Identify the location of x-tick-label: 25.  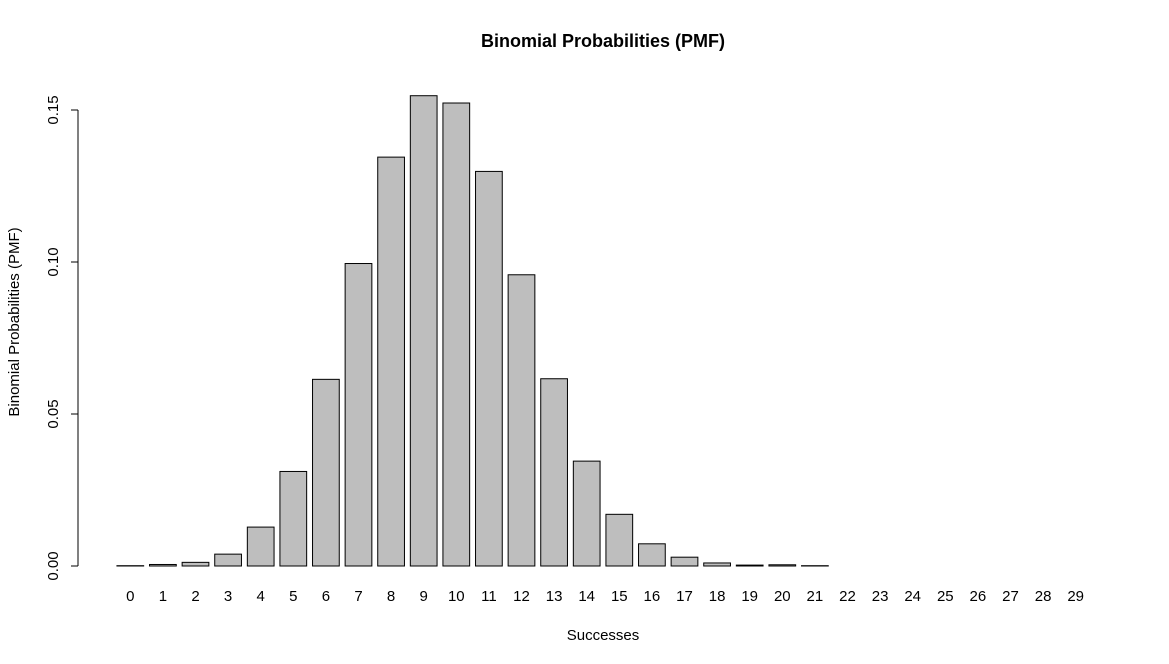
(945, 596).